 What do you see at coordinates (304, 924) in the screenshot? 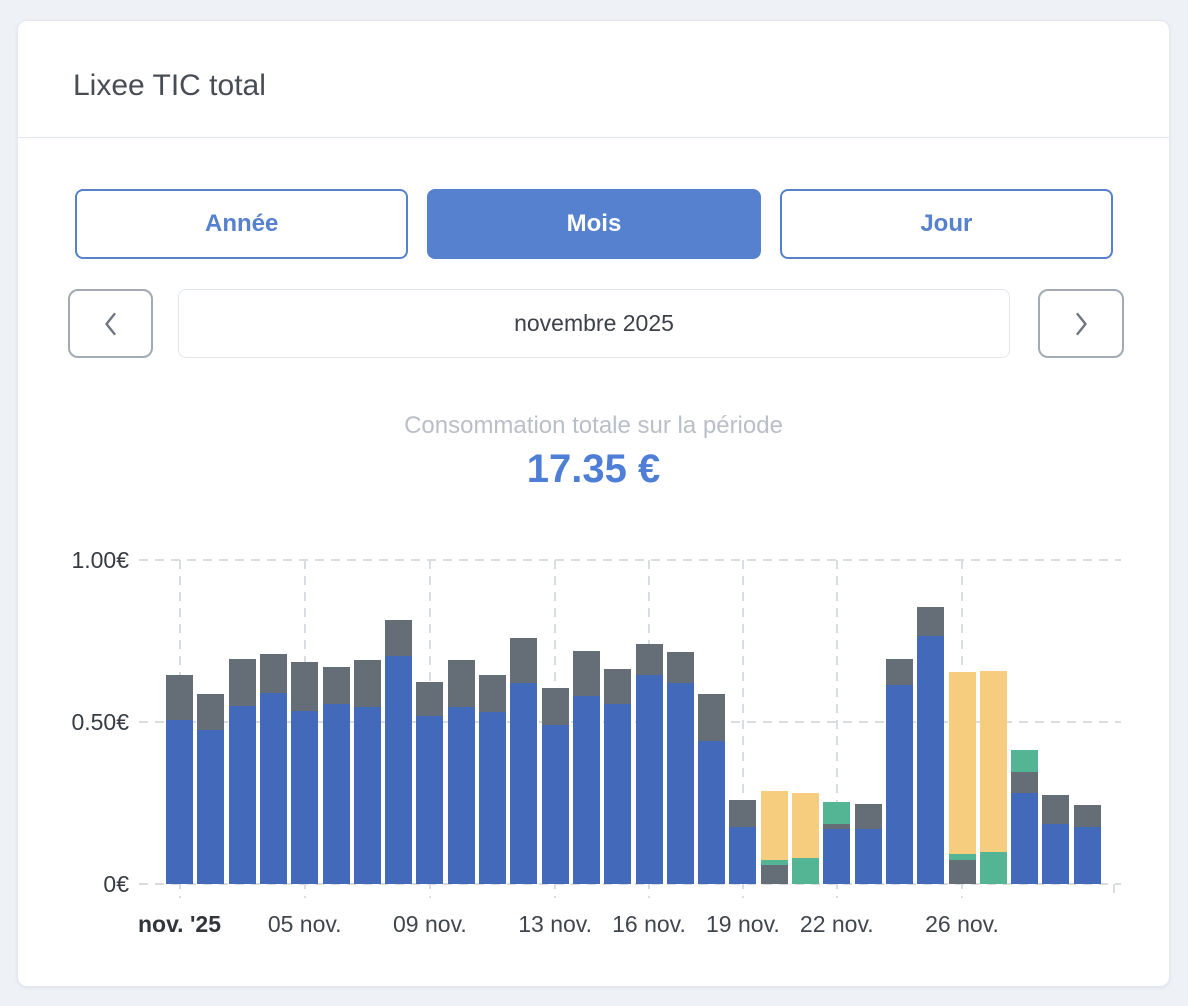
I see `x-tick-label: 05 nov.` at bounding box center [304, 924].